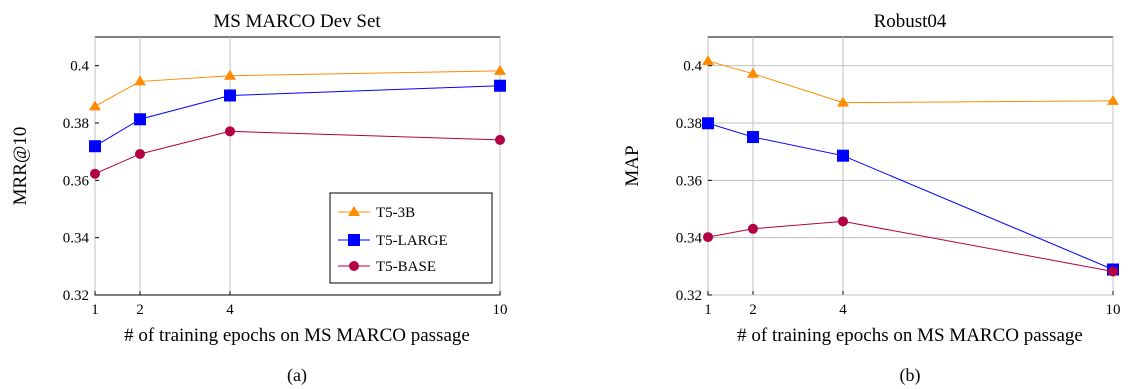 The width and height of the screenshot is (1133, 389). What do you see at coordinates (632, 165) in the screenshot?
I see `y-axis-label: MAP` at bounding box center [632, 165].